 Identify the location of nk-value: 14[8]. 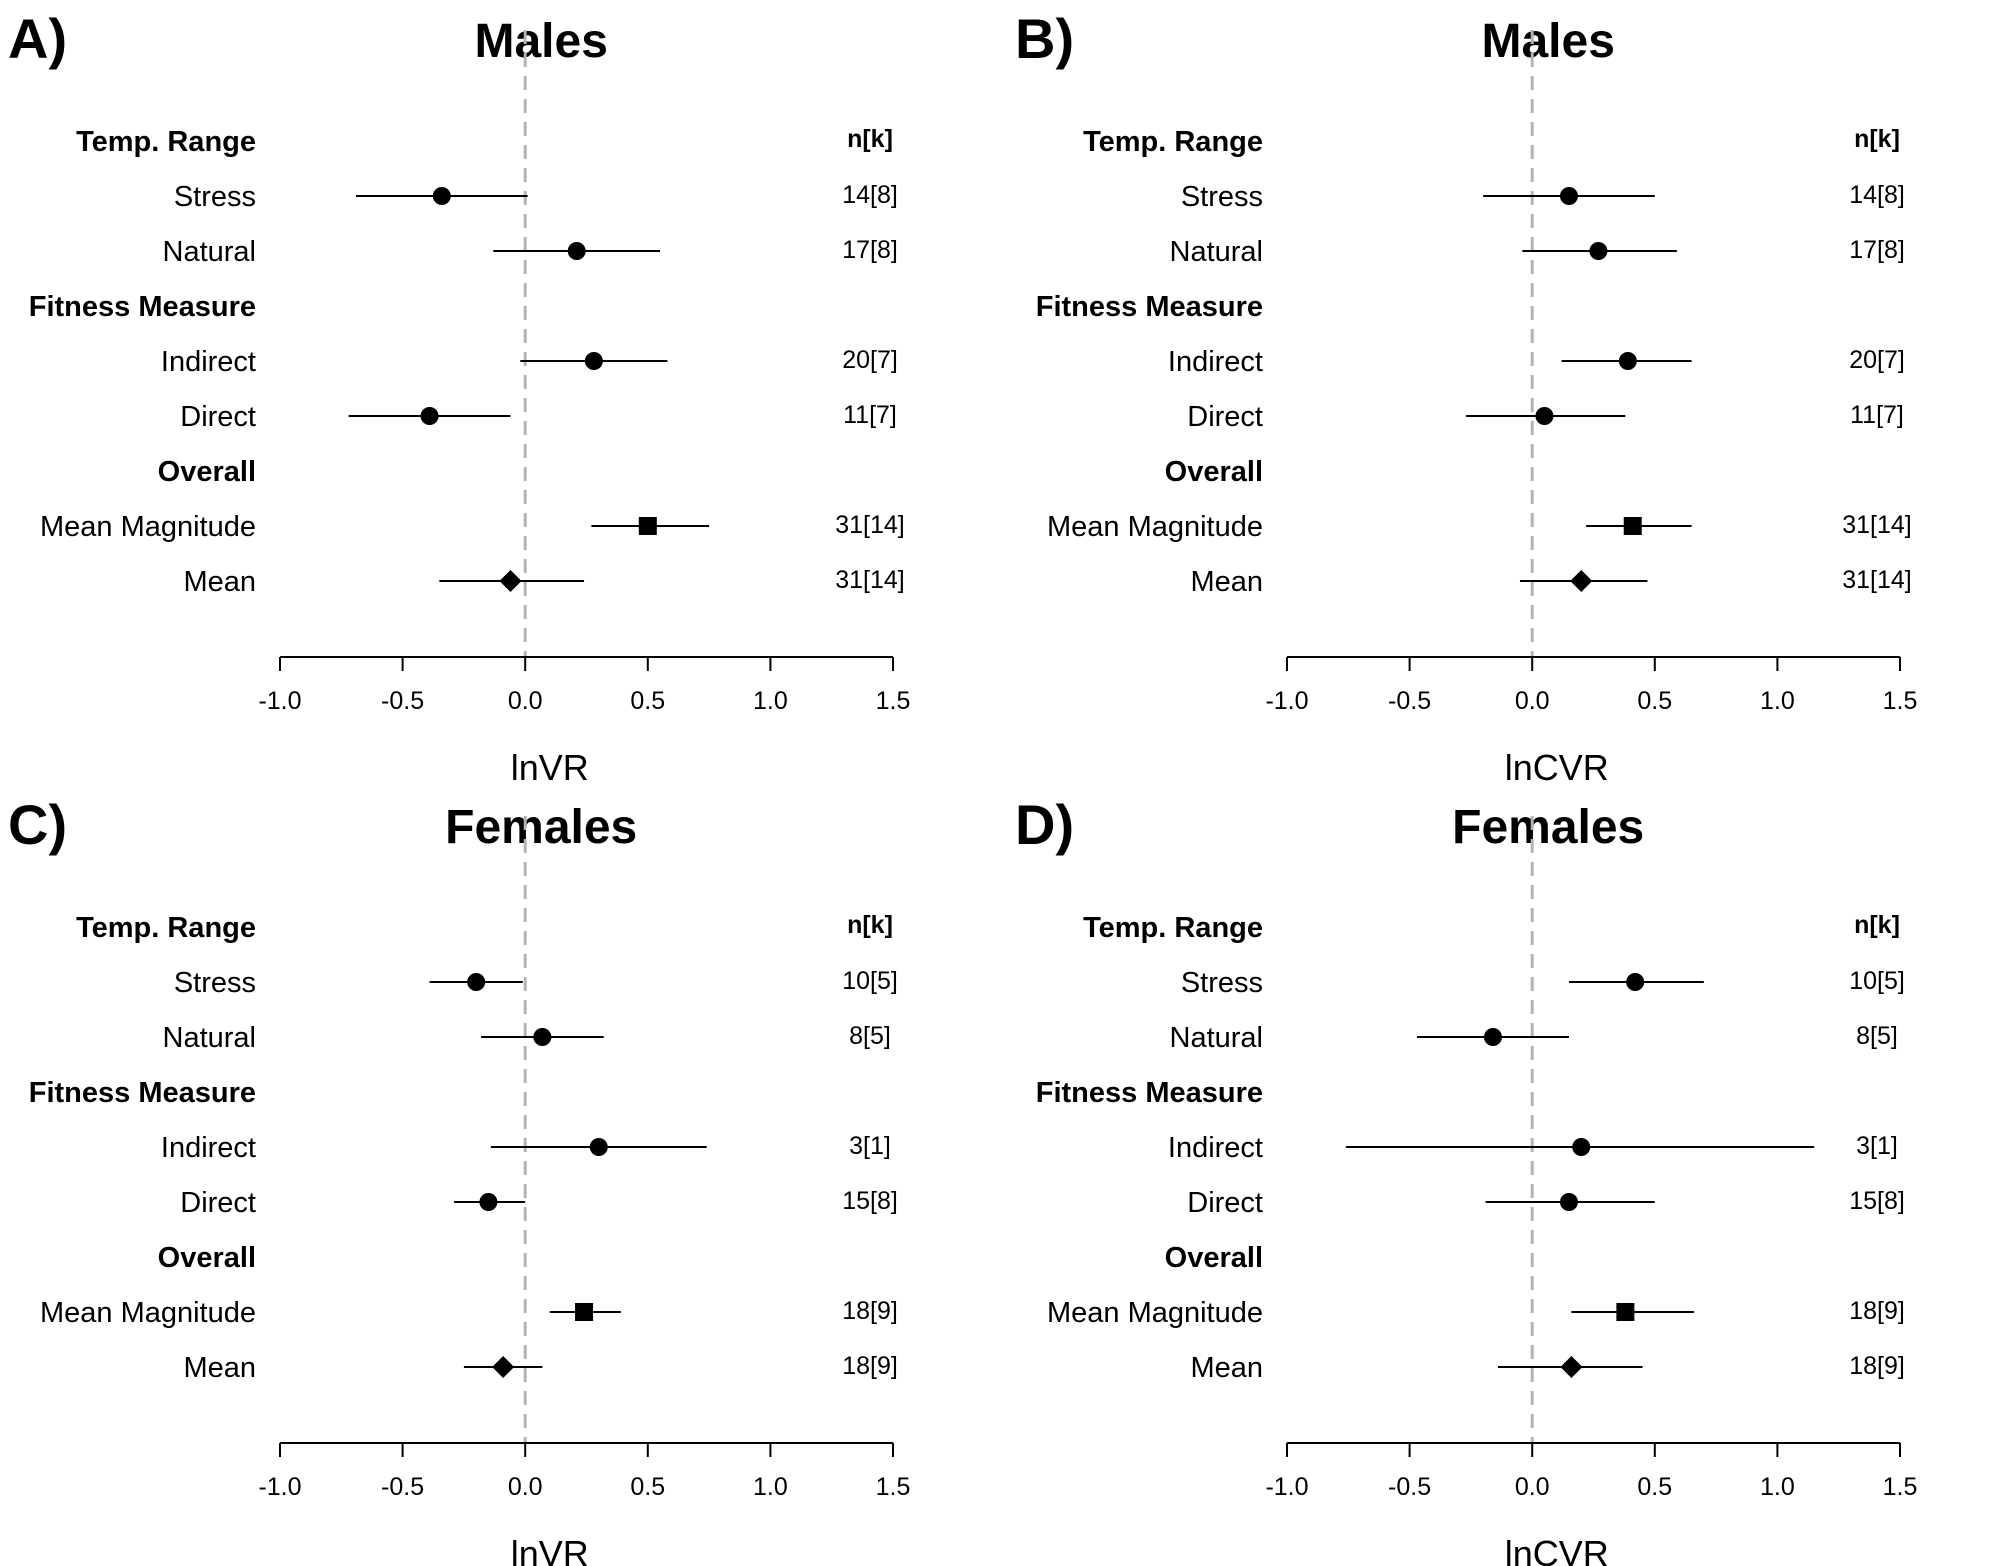
(870, 195).